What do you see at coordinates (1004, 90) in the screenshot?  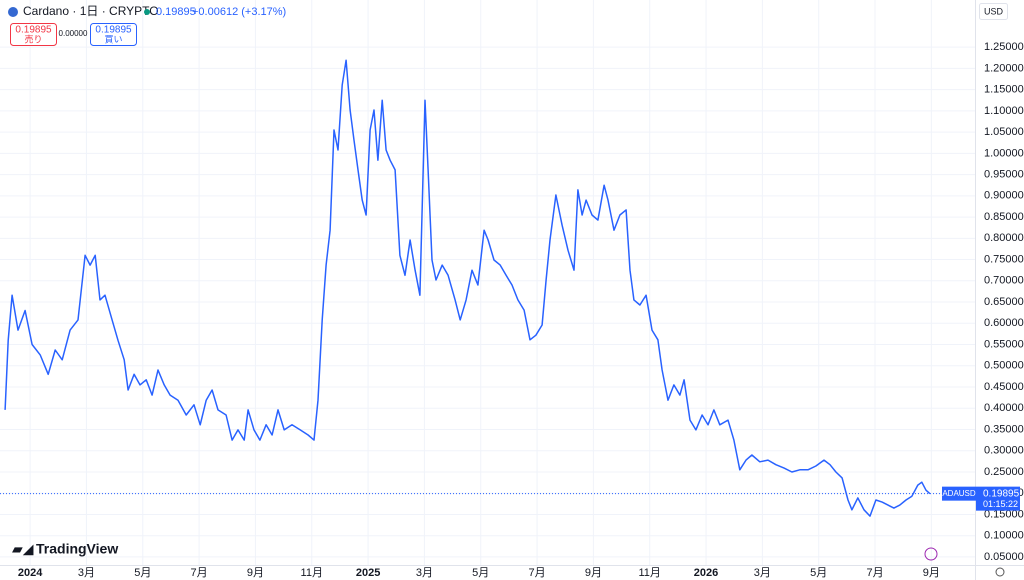 I see `y-tick-label: 1.15000` at bounding box center [1004, 90].